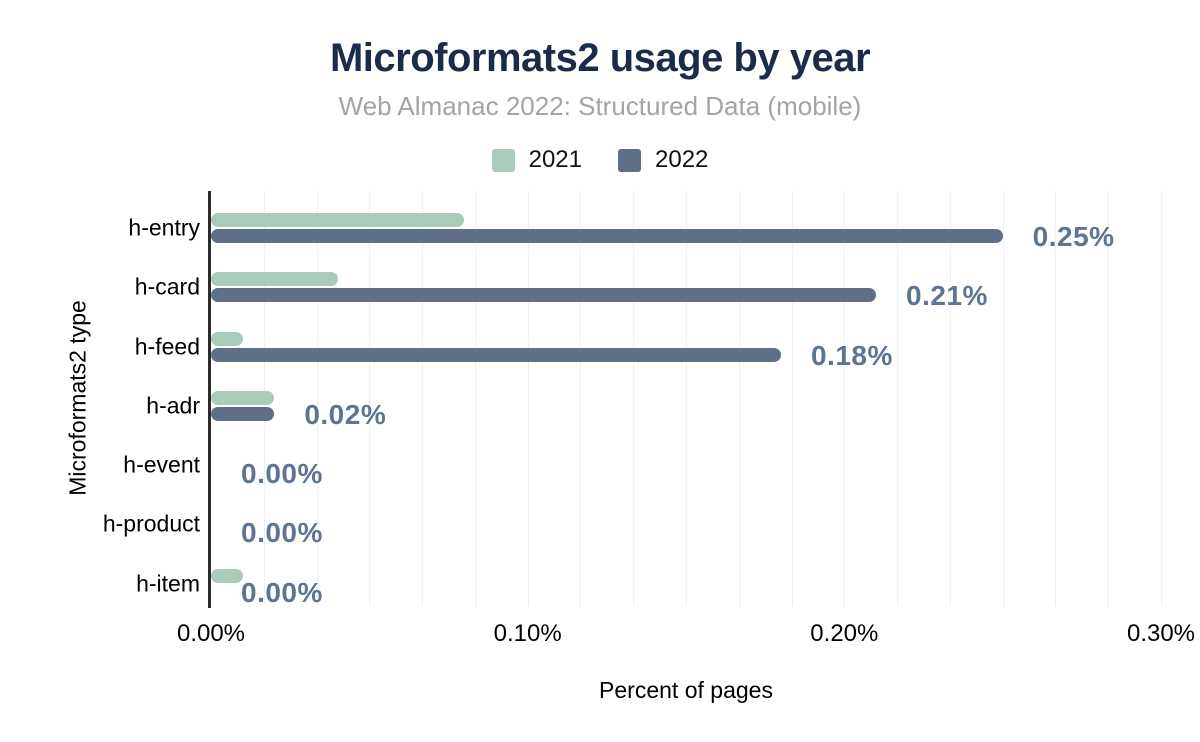 This screenshot has height=742, width=1200. I want to click on data-label-h-feed: 0.18%, so click(852, 355).